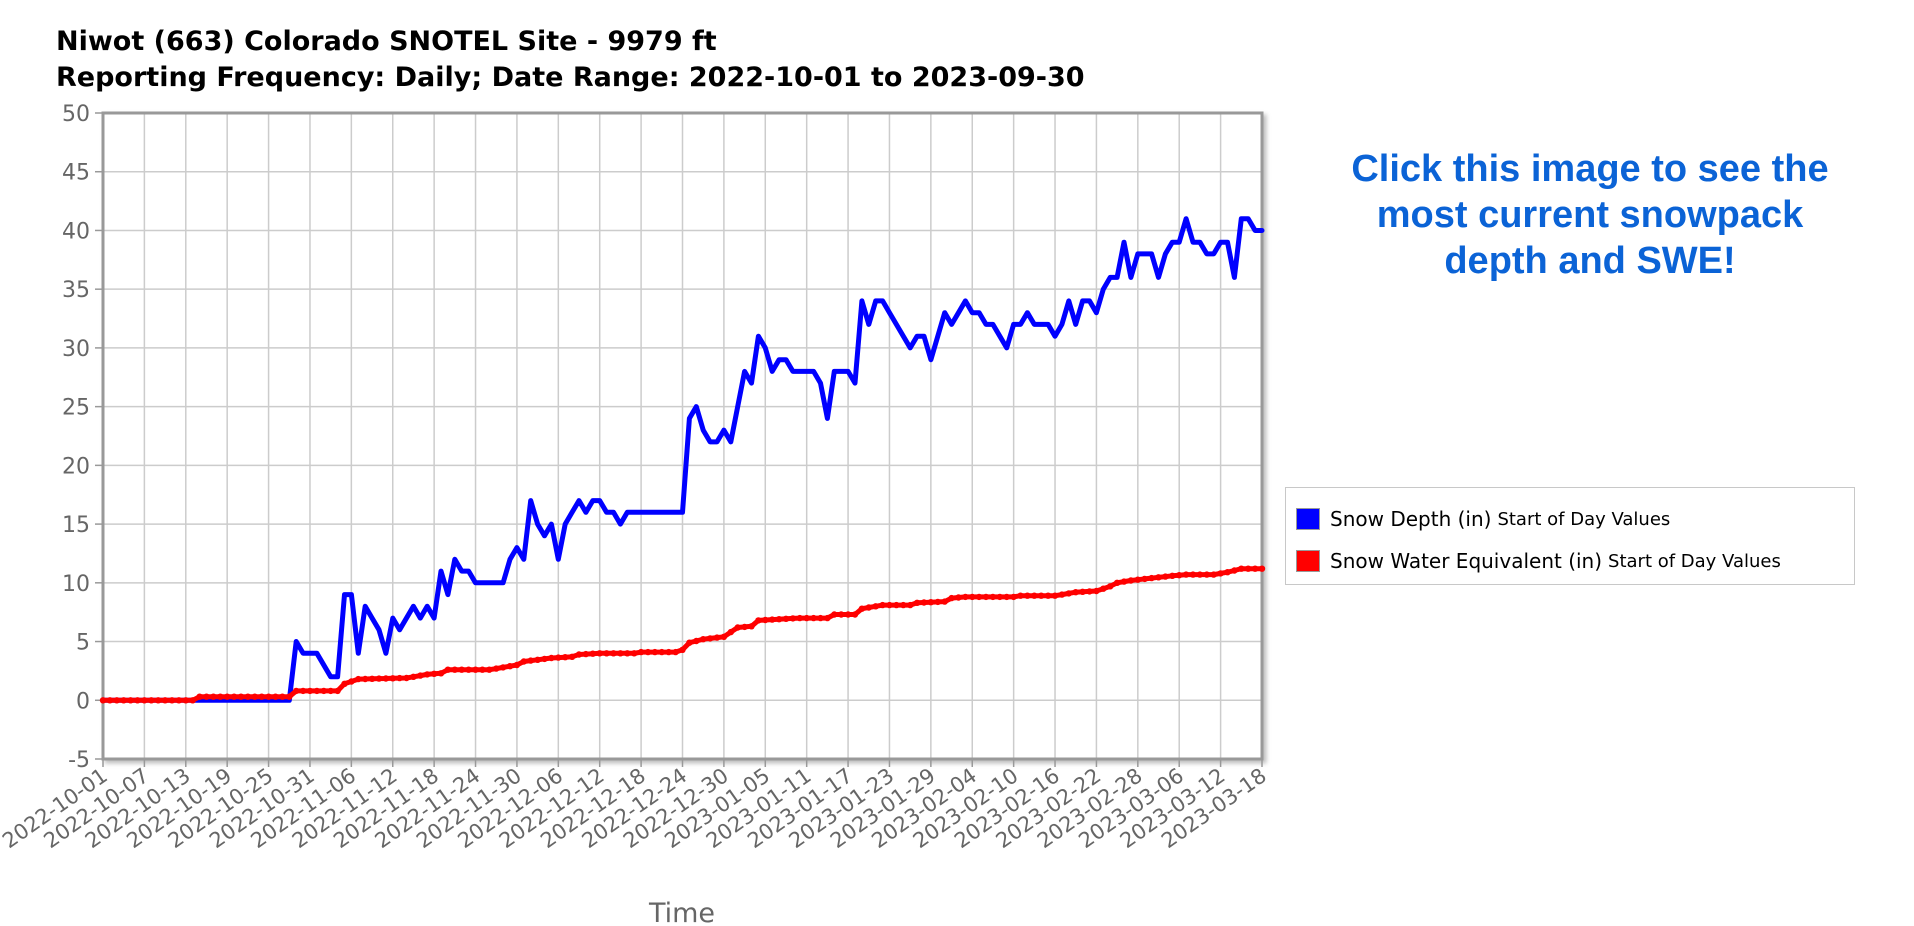 The width and height of the screenshot is (1914, 926). Describe the element at coordinates (1308, 561) in the screenshot. I see `legend-swatch-swe` at that location.